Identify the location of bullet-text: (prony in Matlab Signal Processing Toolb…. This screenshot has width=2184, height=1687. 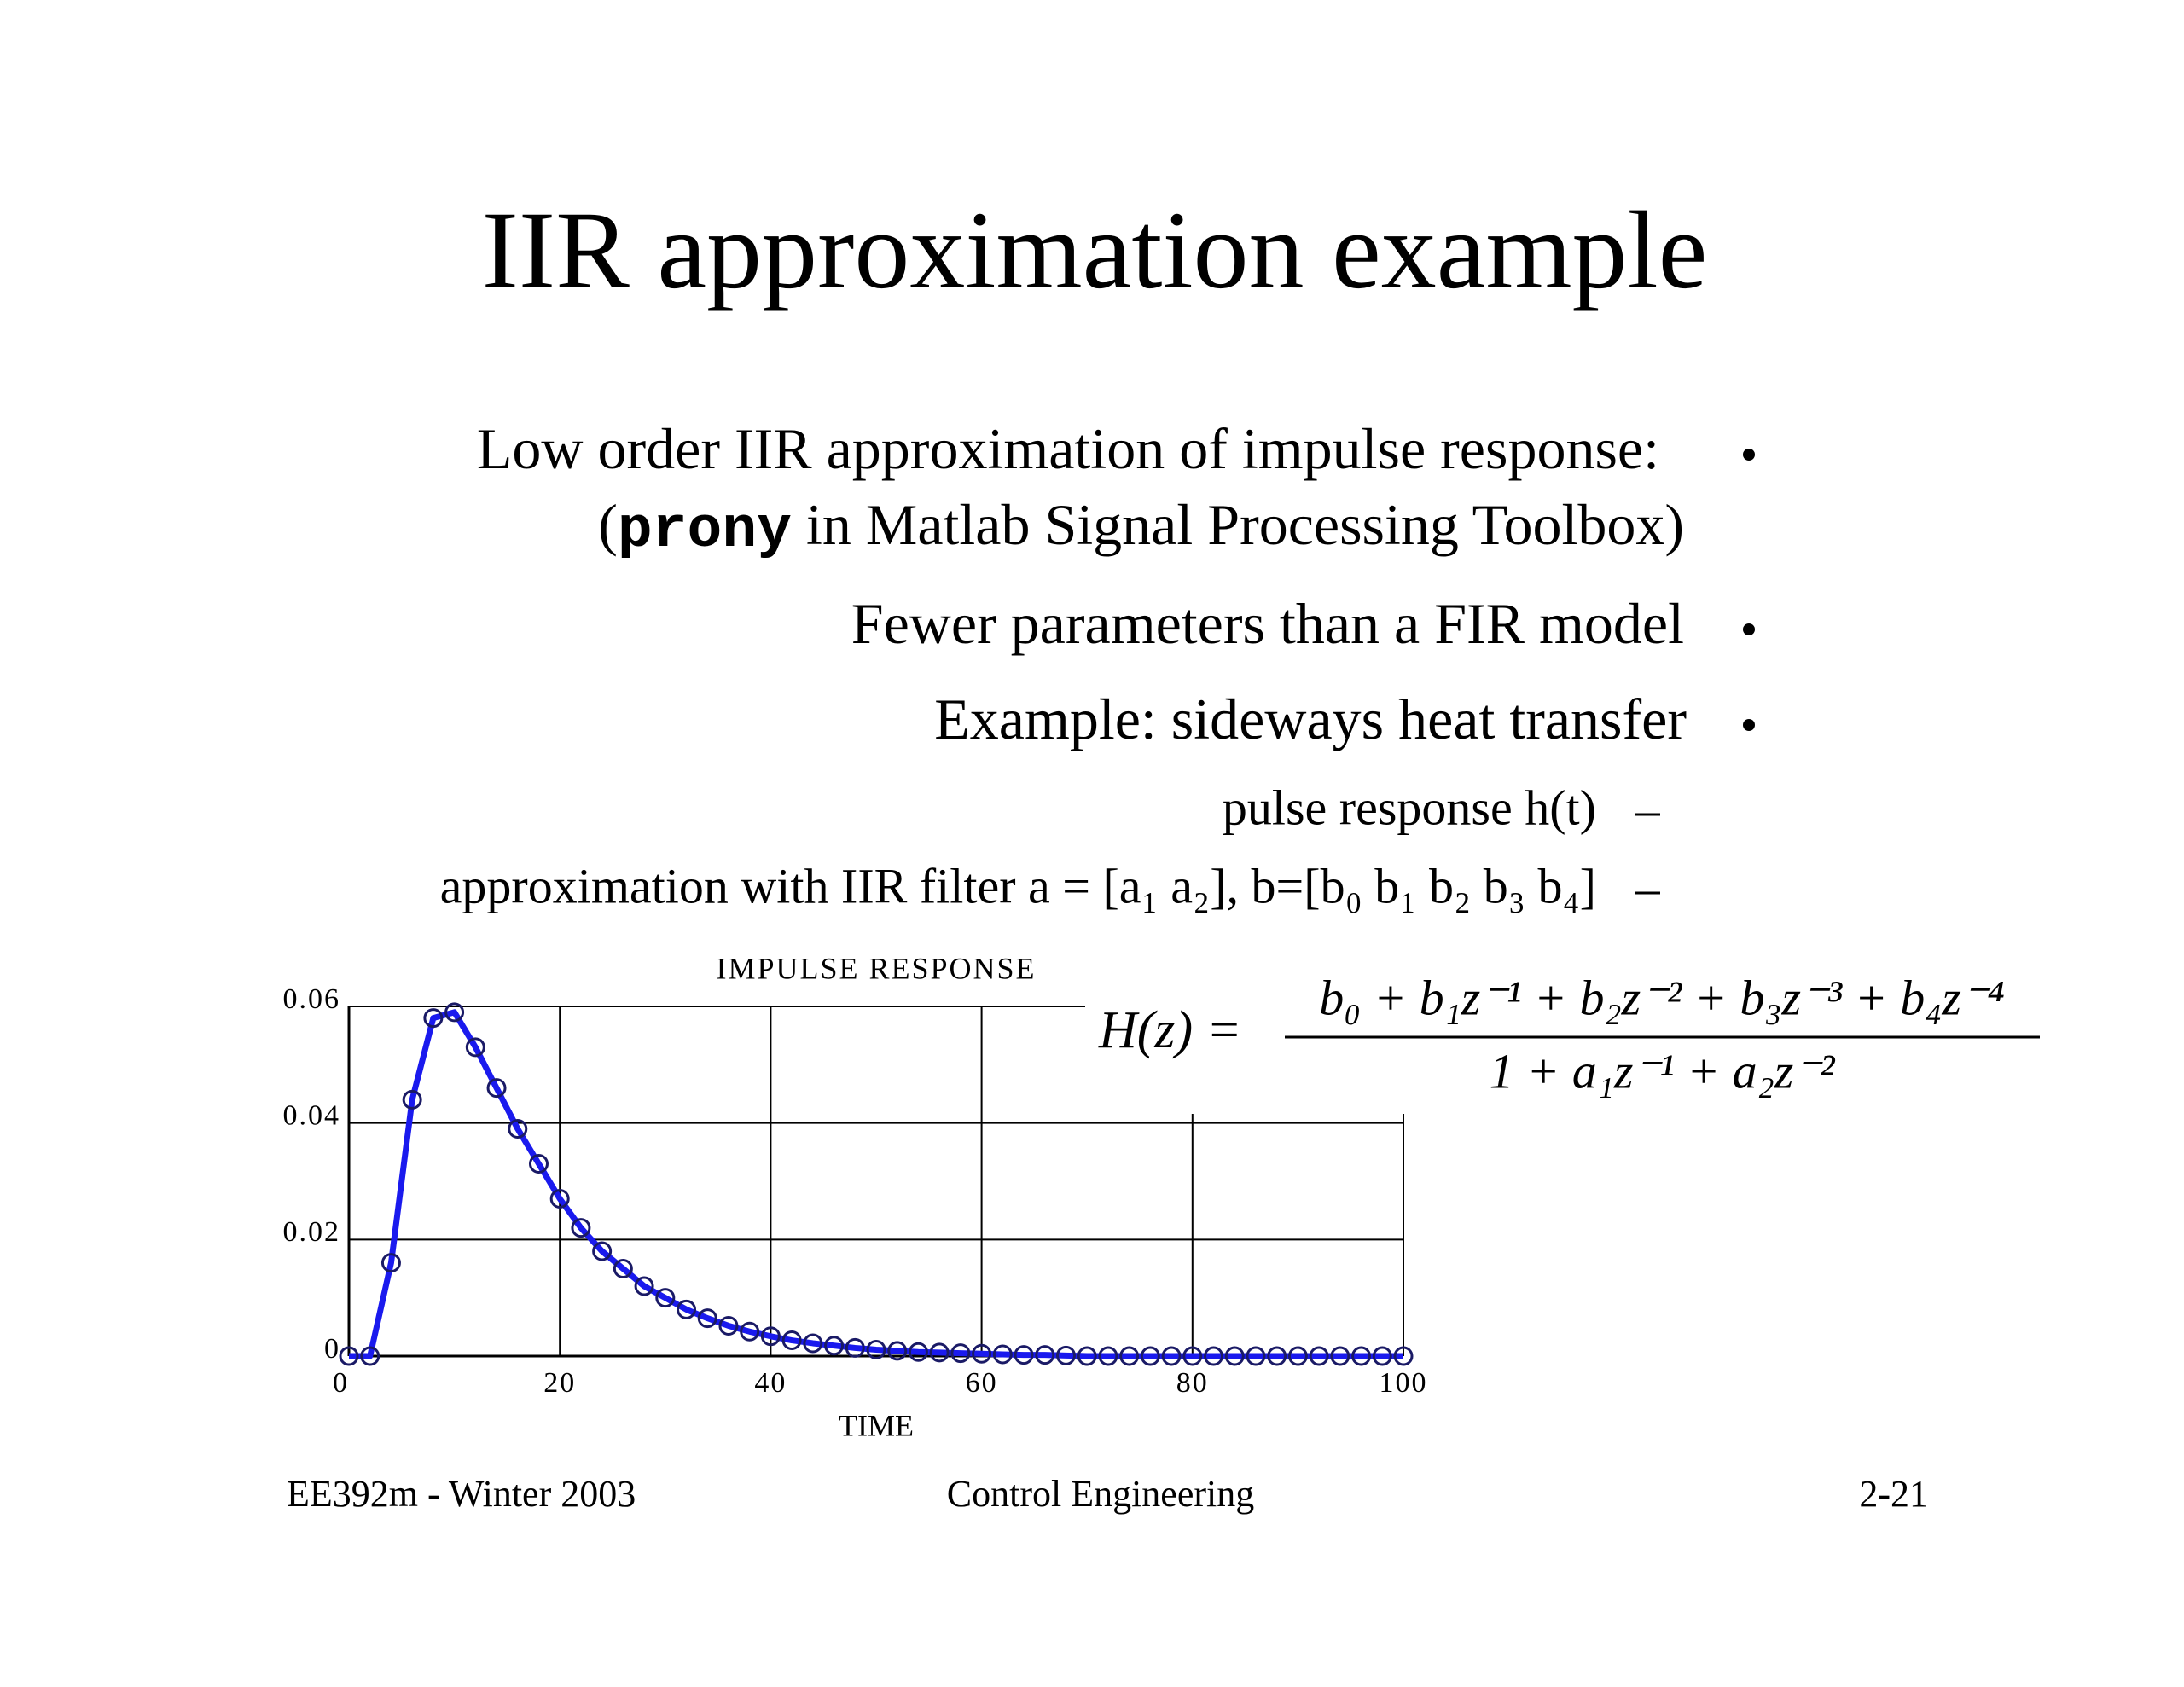
(1141, 528).